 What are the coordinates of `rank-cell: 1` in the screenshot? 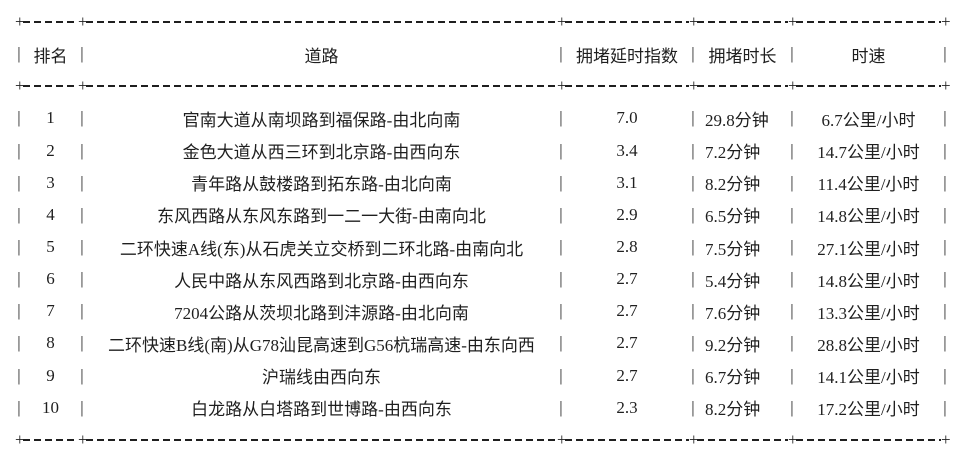 It's located at (50, 118).